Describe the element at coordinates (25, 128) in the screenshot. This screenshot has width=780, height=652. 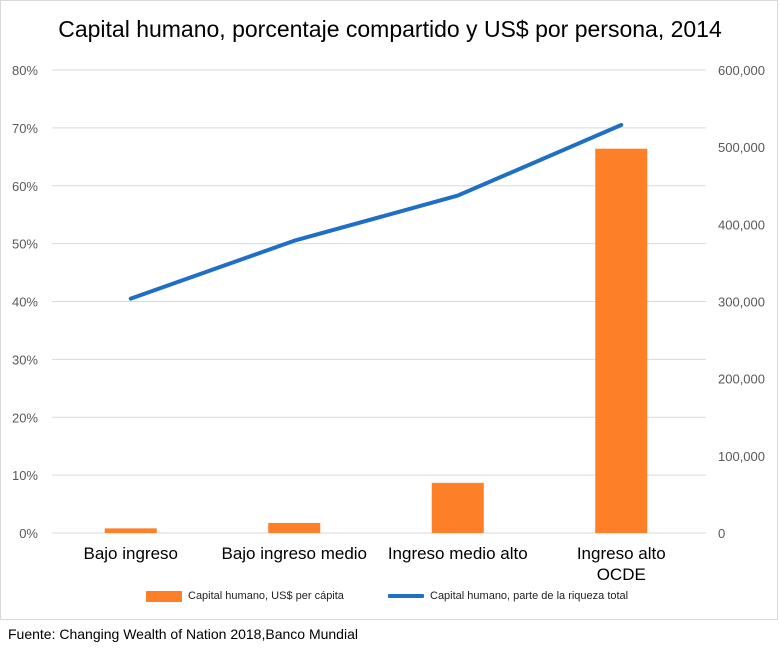
I see `y-left-tick-label: 70%` at that location.